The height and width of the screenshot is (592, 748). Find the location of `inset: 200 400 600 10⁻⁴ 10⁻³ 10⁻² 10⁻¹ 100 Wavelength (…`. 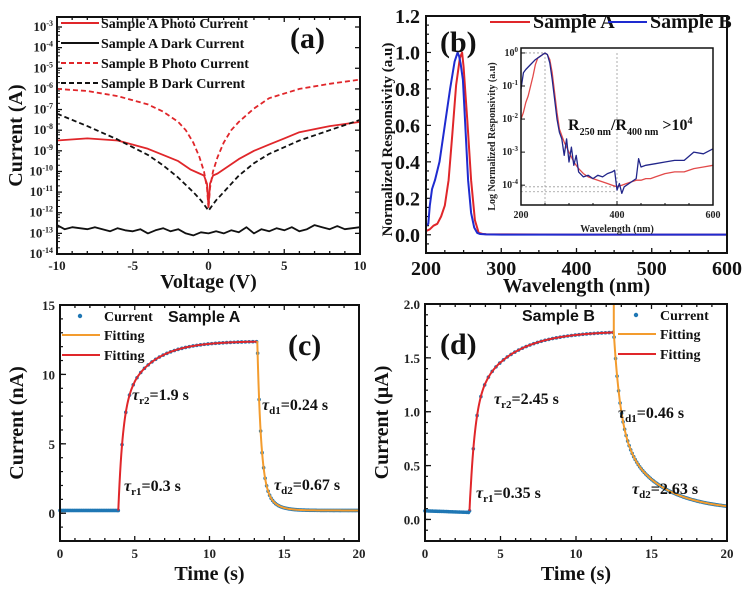

inset: 200 400 600 10⁻⁴ 10⁻³ 10⁻² 10⁻¹ 100 Wavelength (… is located at coordinates (604, 140).